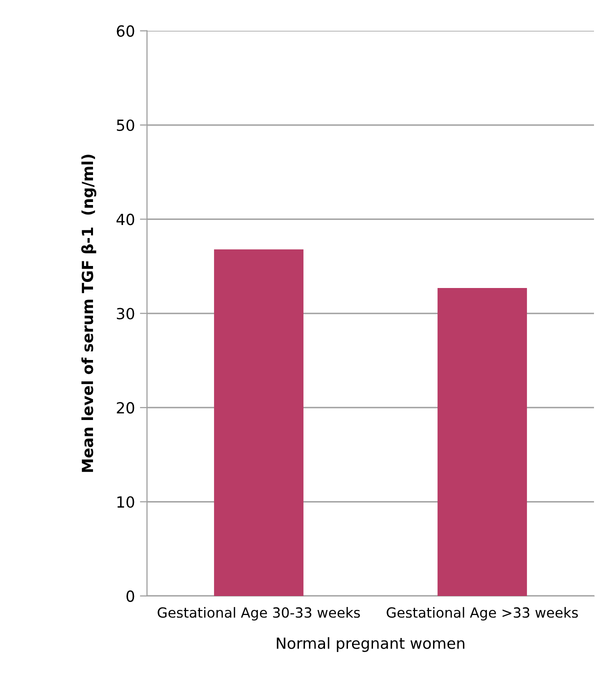 The image size is (600, 685). What do you see at coordinates (125, 31) in the screenshot?
I see `y-tick-label: 60` at bounding box center [125, 31].